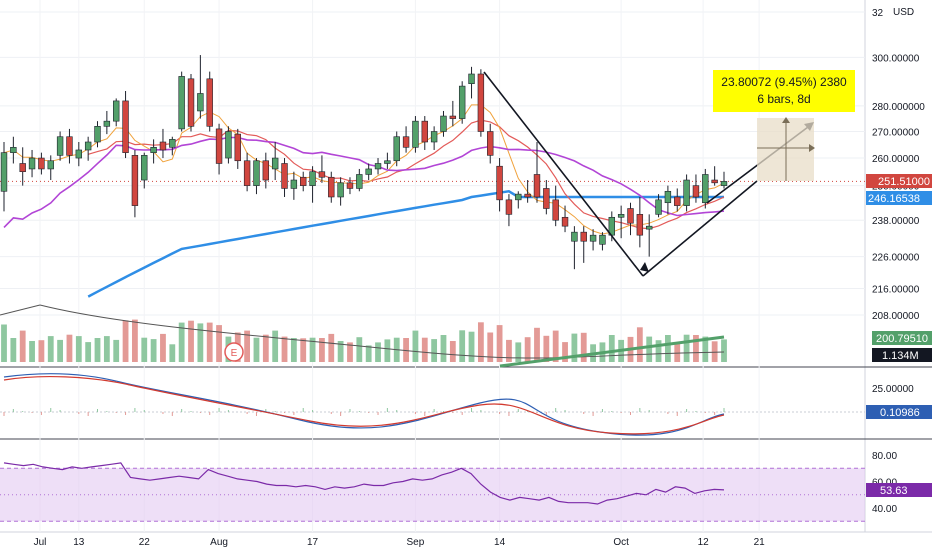  What do you see at coordinates (899, 412) in the screenshot?
I see `macd-value-badge` at bounding box center [899, 412].